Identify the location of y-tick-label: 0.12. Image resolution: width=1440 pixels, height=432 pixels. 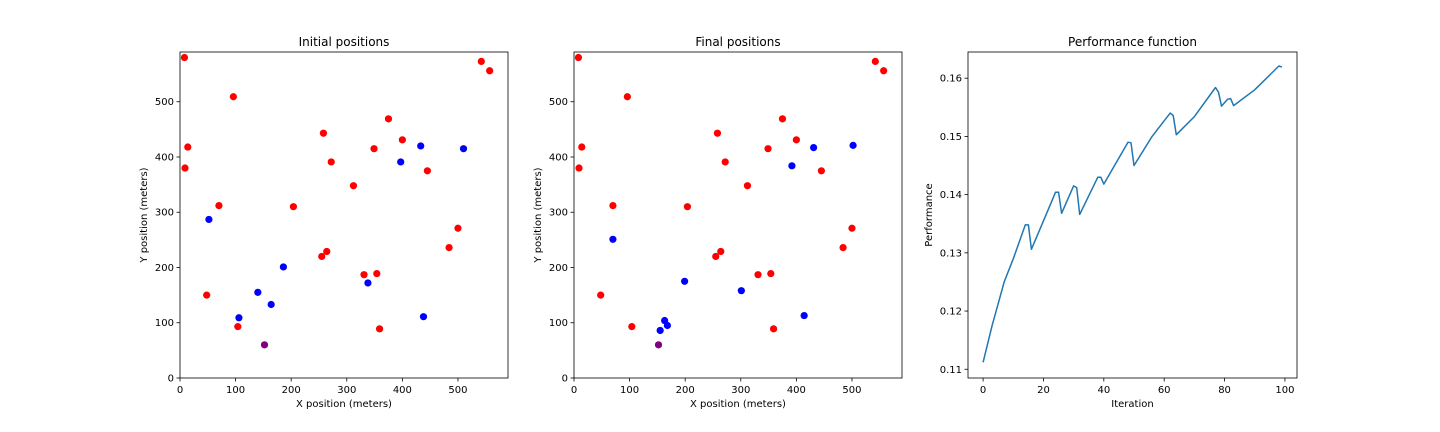
(951, 312).